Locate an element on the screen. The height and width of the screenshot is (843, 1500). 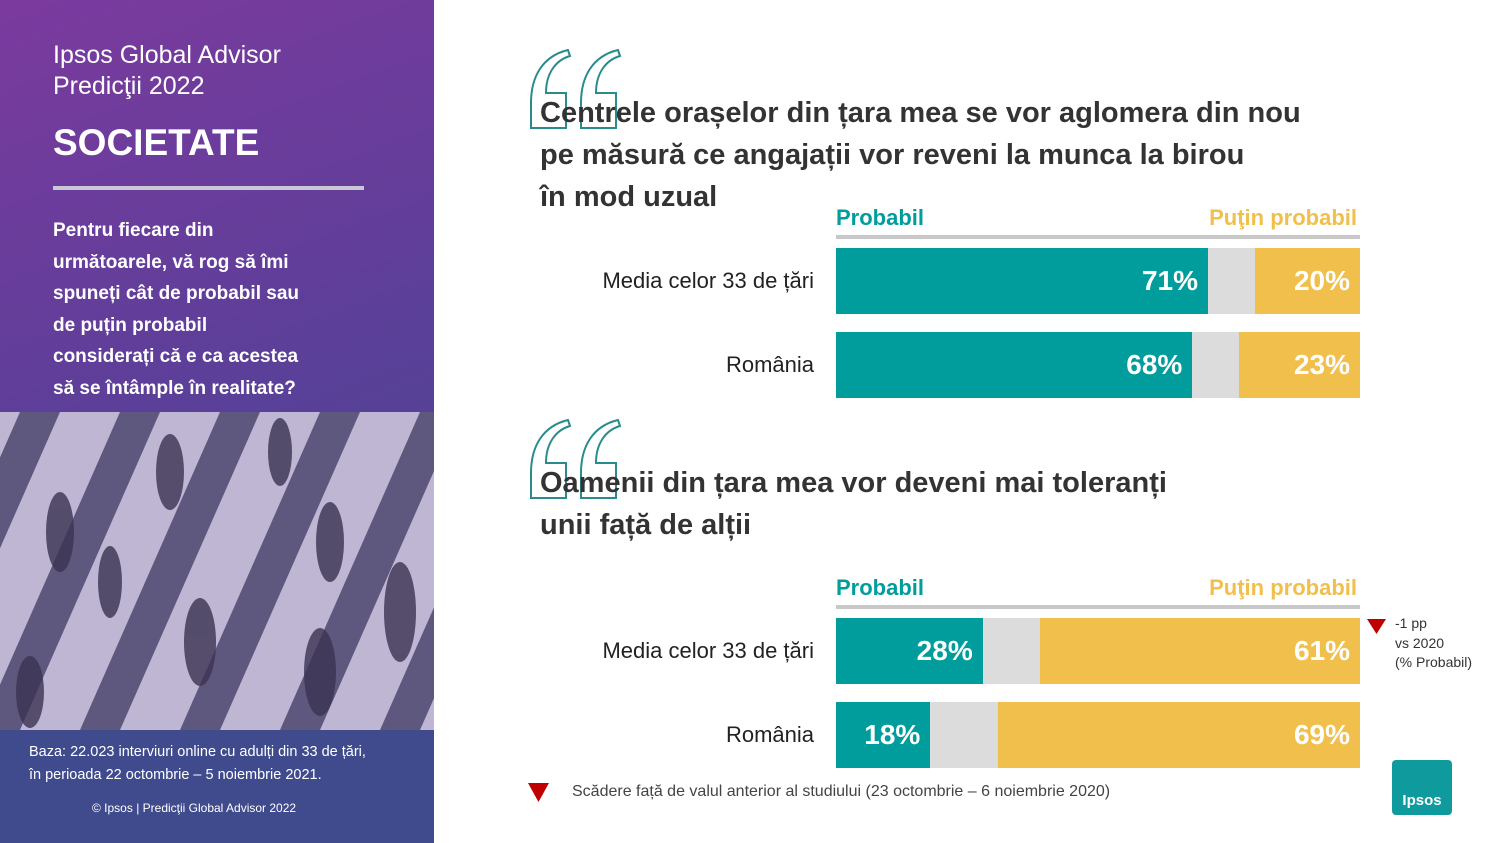
bar: 20% is located at coordinates (1307, 281).